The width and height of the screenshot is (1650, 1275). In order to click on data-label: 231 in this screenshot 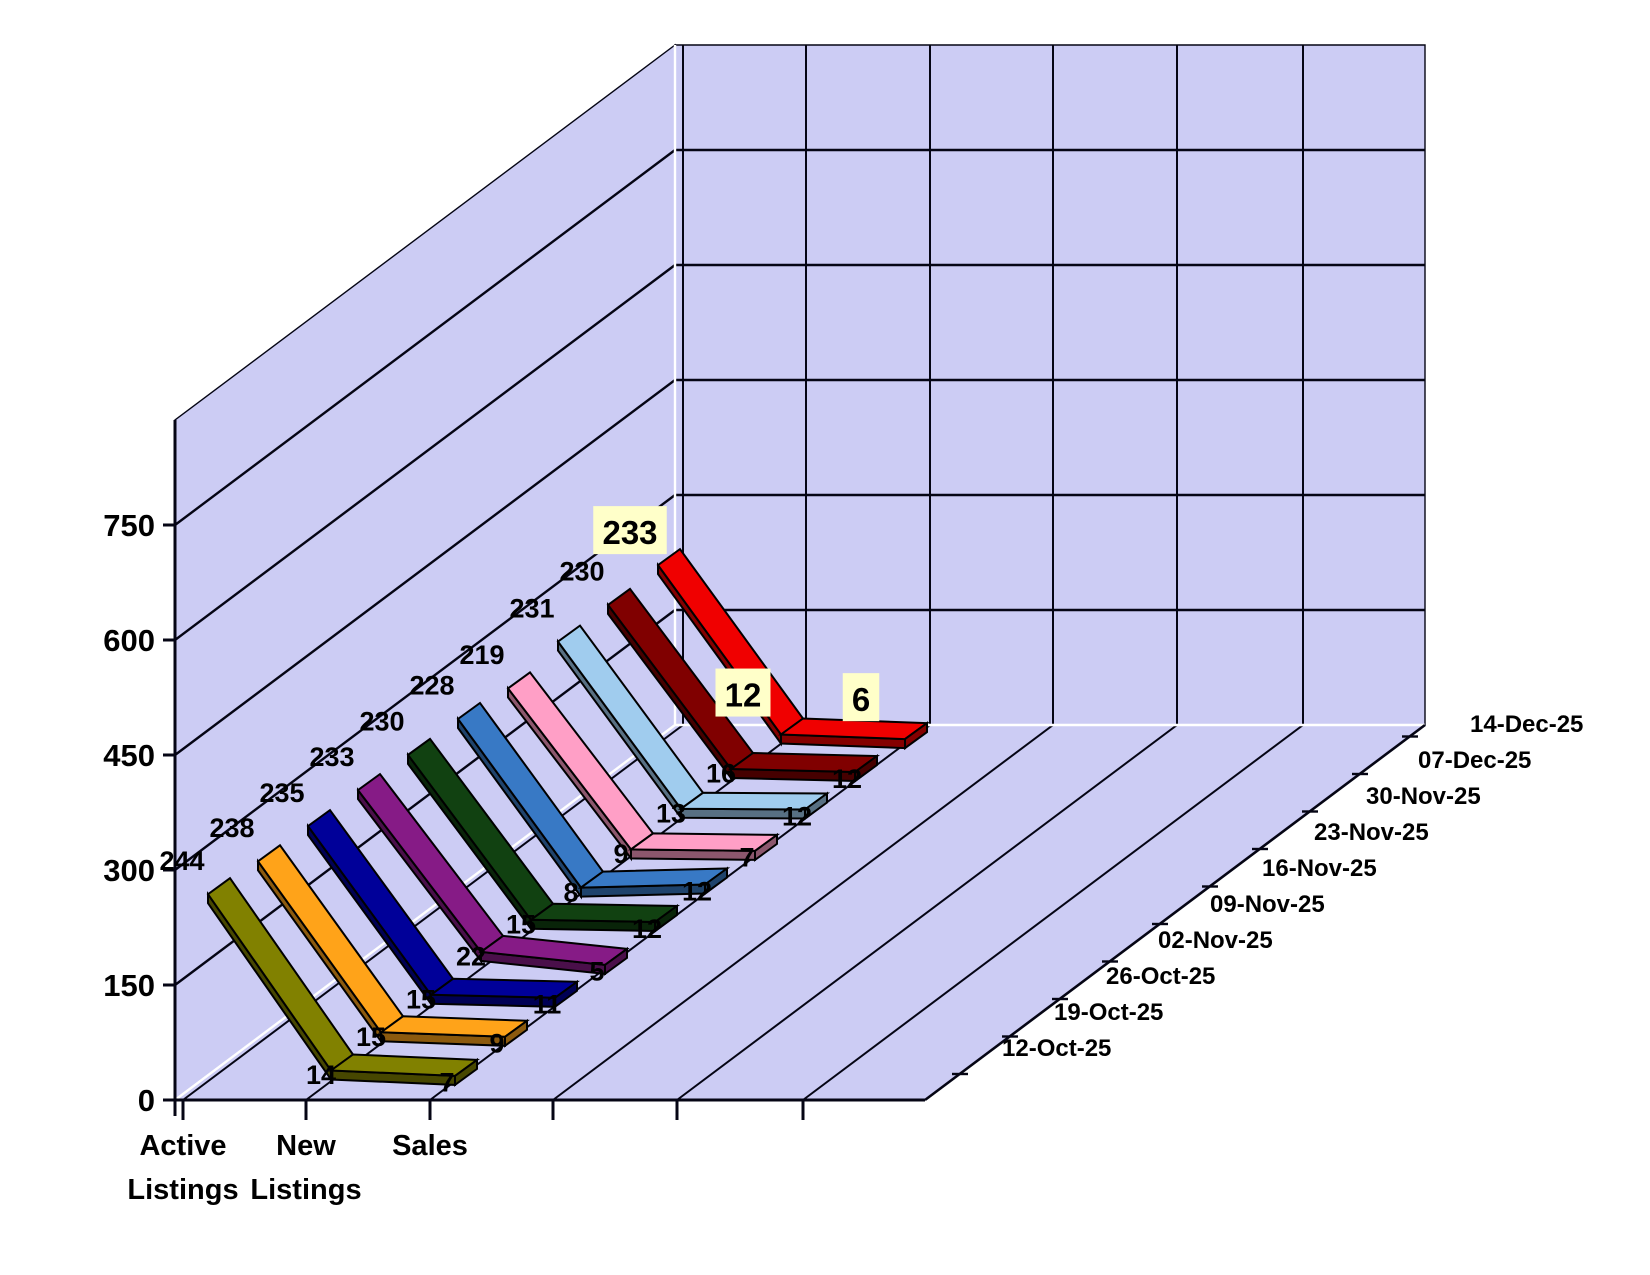, I will do `click(531, 608)`.